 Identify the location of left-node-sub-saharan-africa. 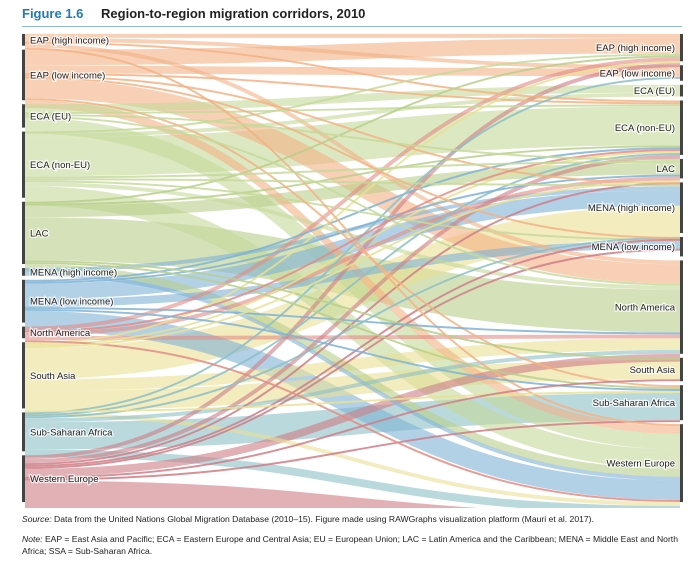
(23, 432).